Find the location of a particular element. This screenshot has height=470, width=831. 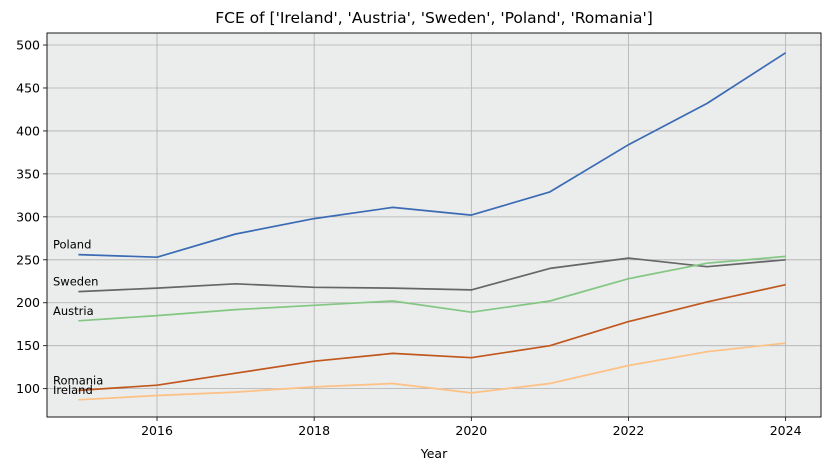

series-label-sweden: Sweden is located at coordinates (75, 282).